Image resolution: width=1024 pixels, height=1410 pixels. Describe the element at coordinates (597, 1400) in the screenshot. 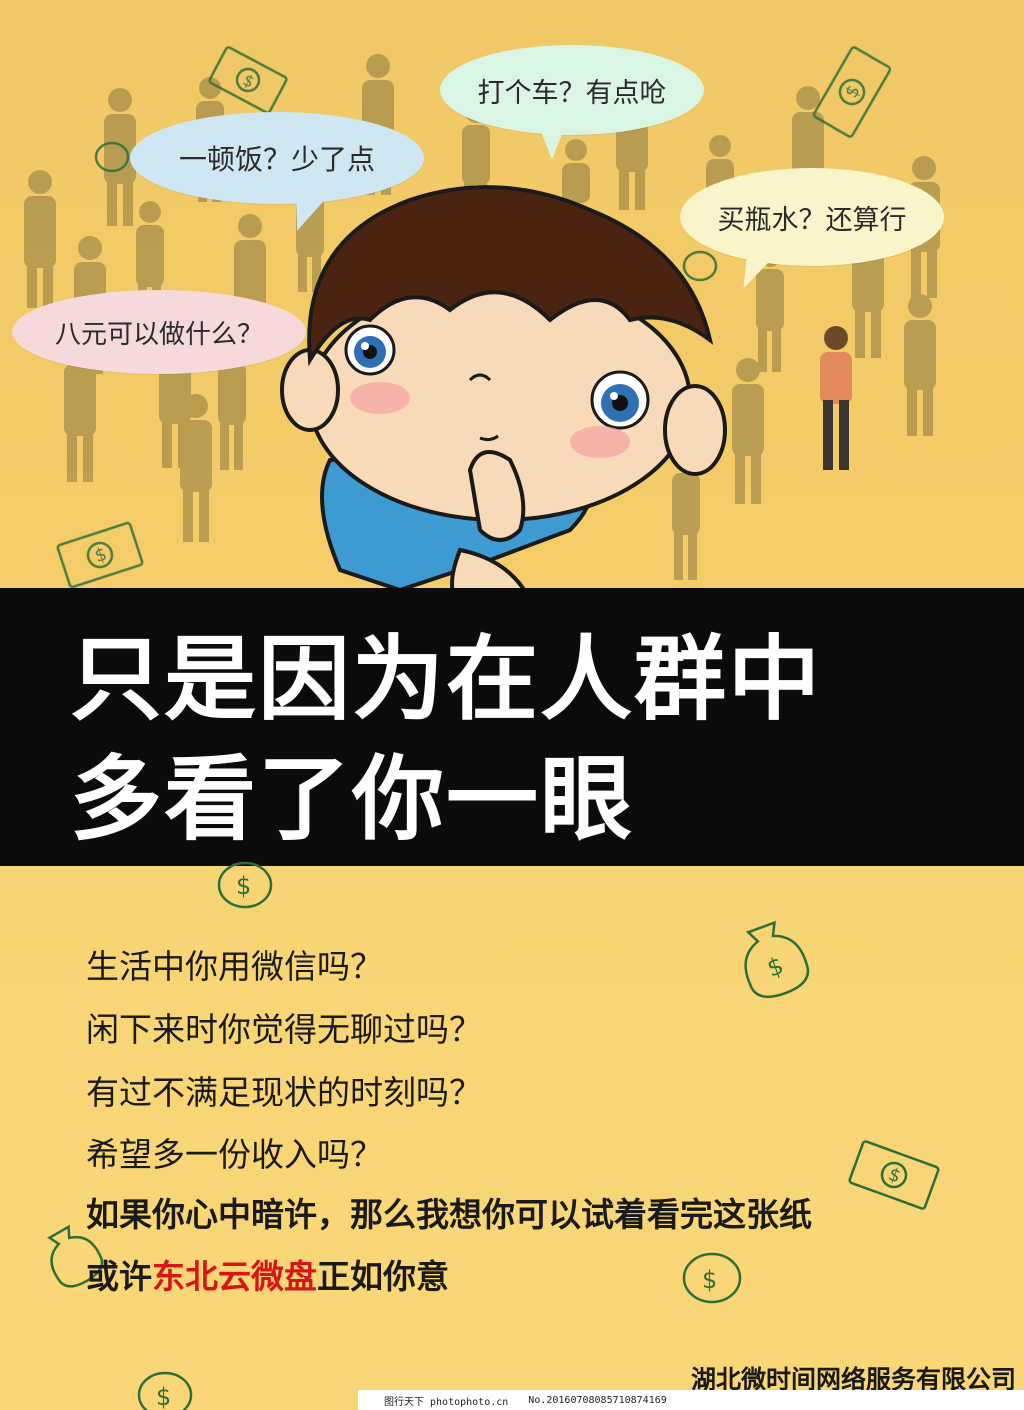

I see `watermark-number: No.20160708085710874169` at that location.